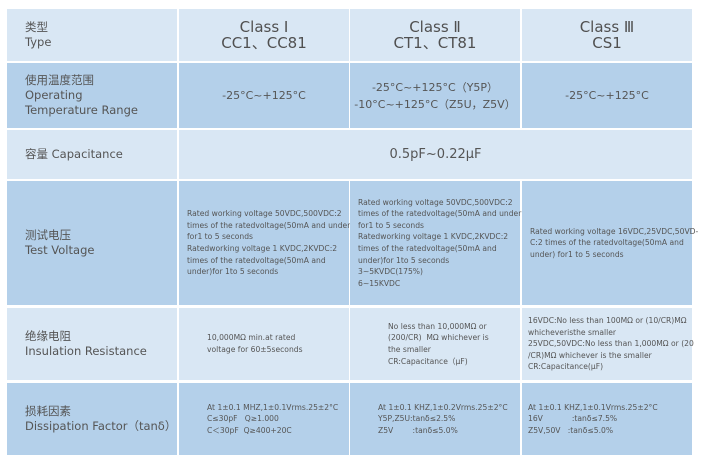  Describe the element at coordinates (438, 338) in the screenshot. I see `insulation-text: (200/CR) MΩ whichever is` at that location.